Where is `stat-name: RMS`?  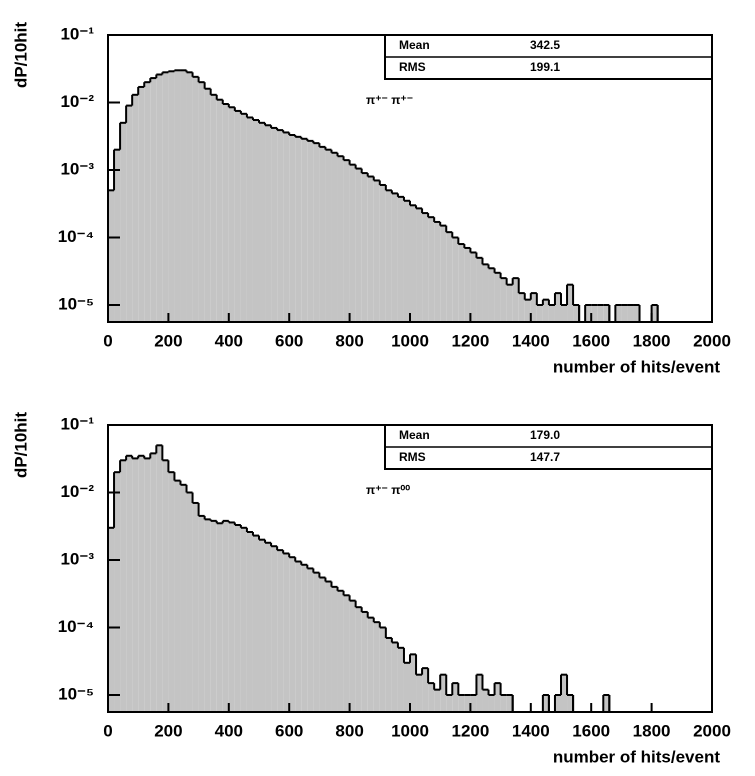 stat-name: RMS is located at coordinates (412, 67).